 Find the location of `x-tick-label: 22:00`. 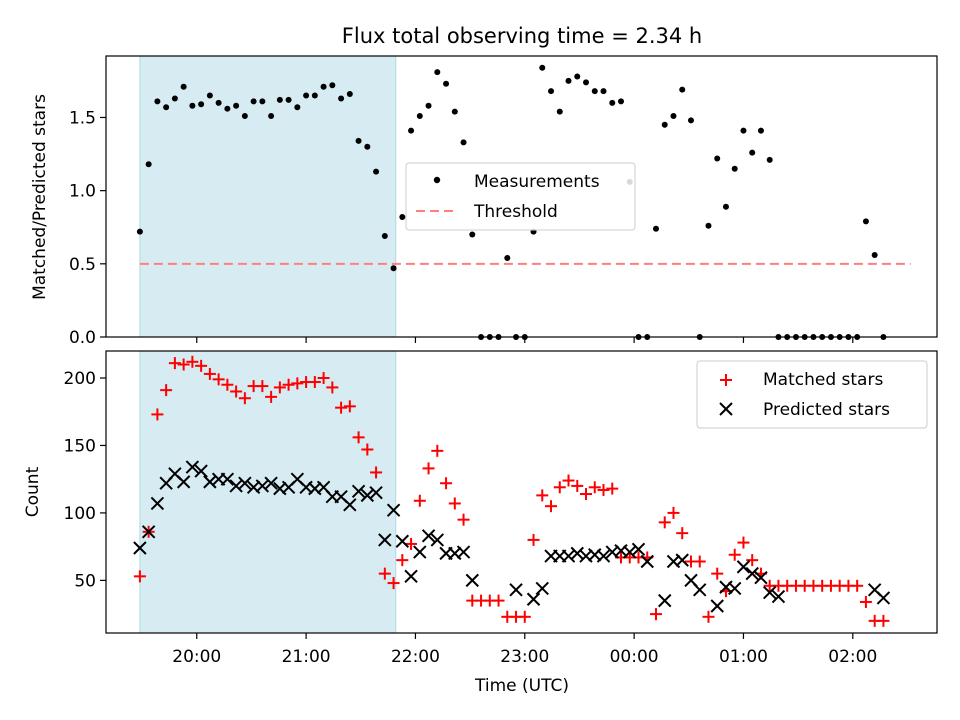

x-tick-label: 22:00 is located at coordinates (415, 657).